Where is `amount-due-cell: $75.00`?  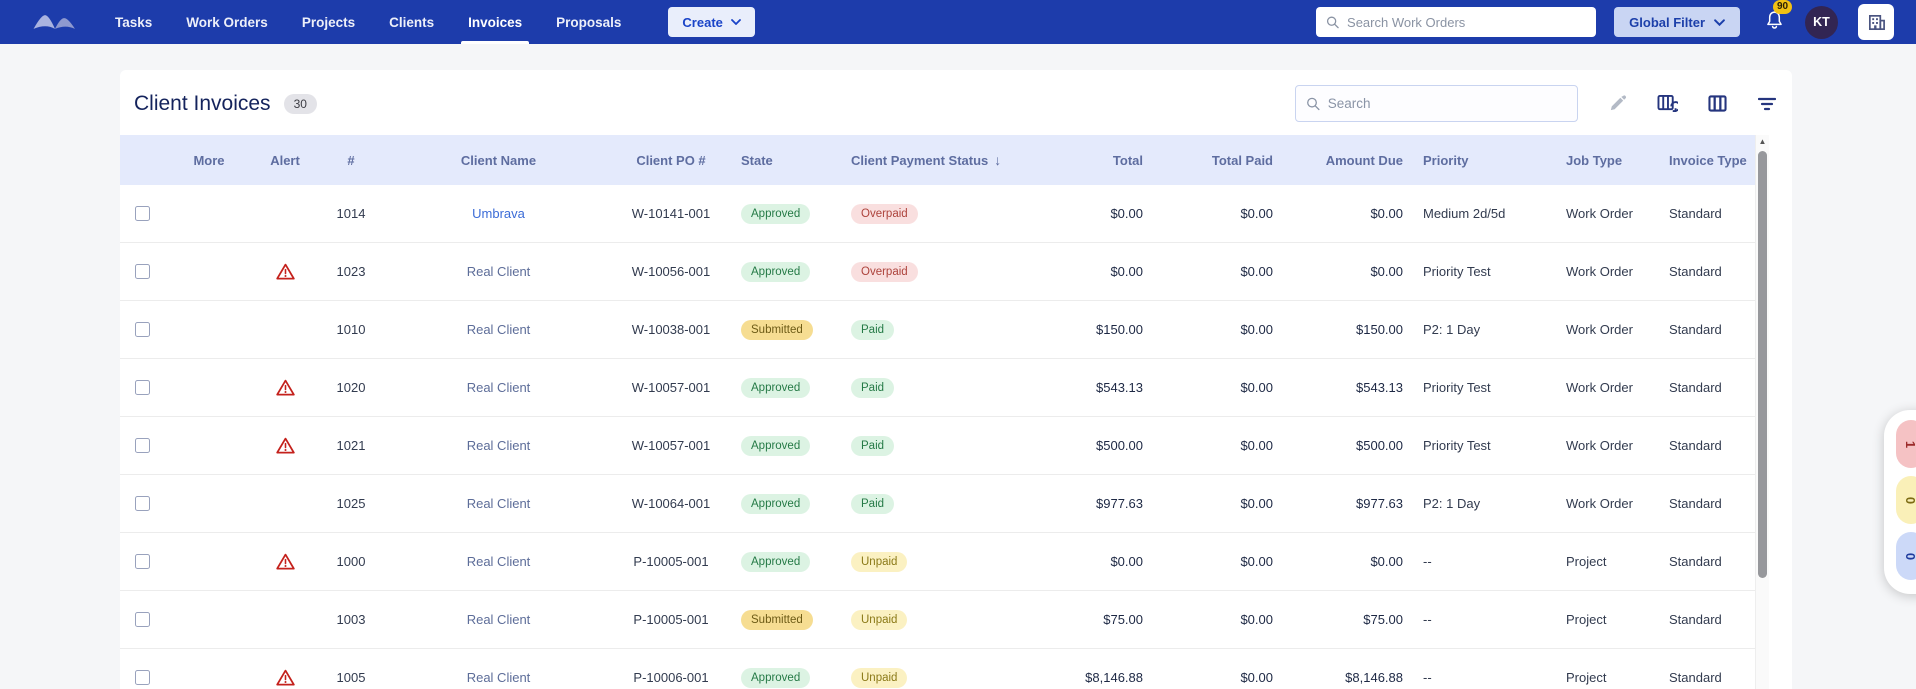 amount-due-cell: $75.00 is located at coordinates (1383, 619).